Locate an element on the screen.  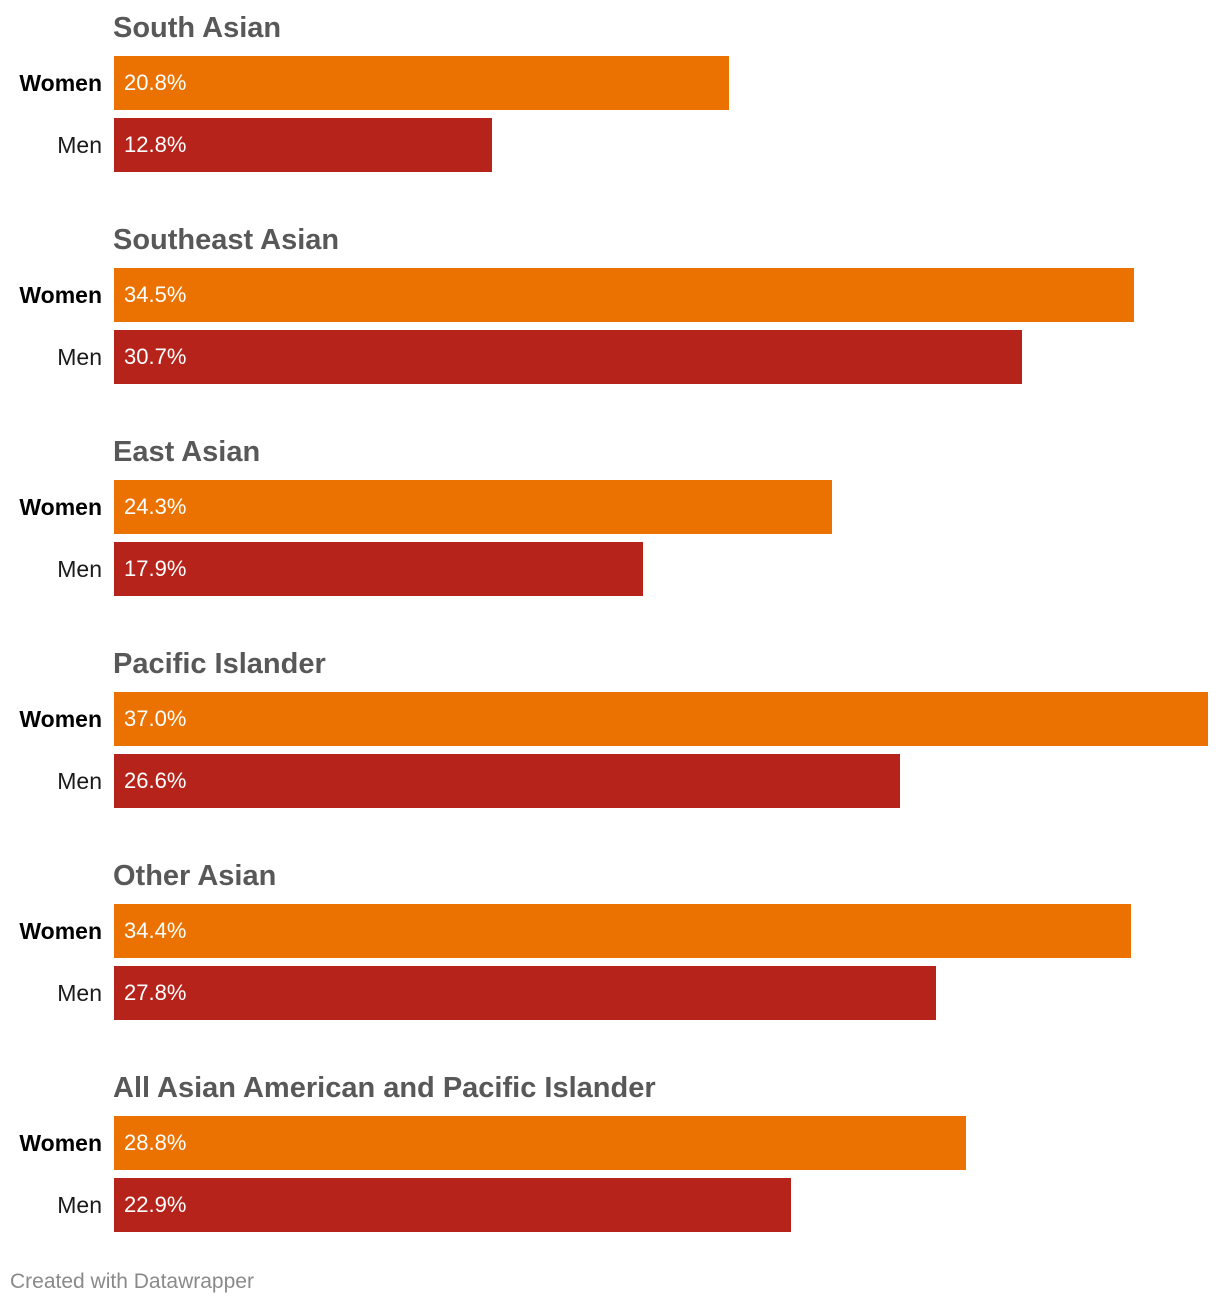
credit-footer: Created with Datawrapper is located at coordinates (132, 1281).